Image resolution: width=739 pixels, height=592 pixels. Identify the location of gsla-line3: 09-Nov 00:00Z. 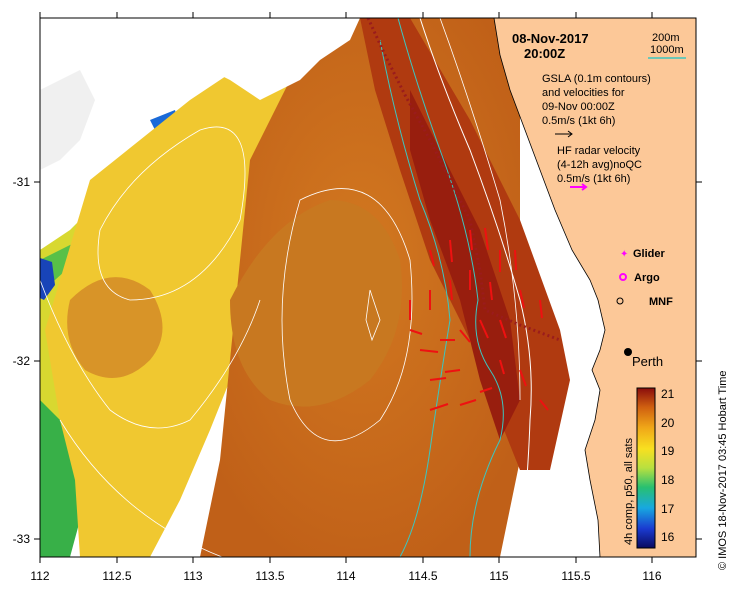
(578, 107).